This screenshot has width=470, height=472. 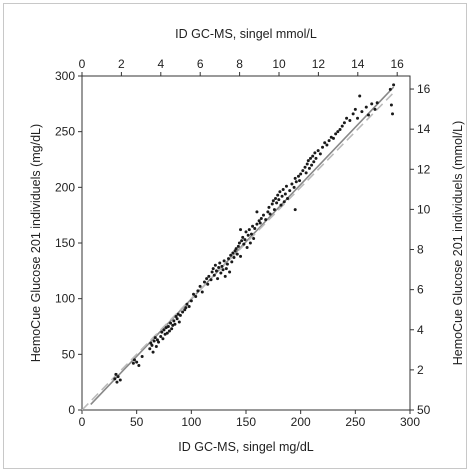 What do you see at coordinates (246, 422) in the screenshot?
I see `x-tick-label: 150` at bounding box center [246, 422].